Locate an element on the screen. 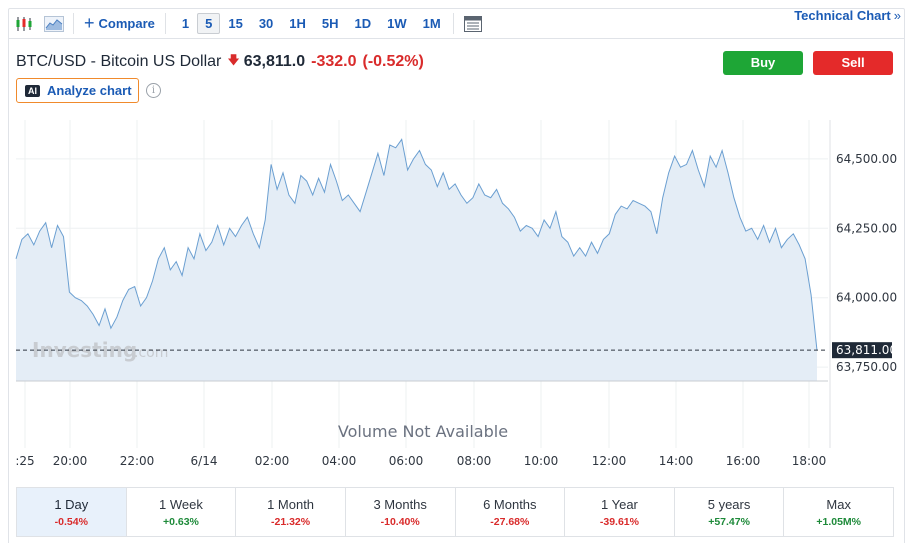  period-5-years: 5 years +57.47% is located at coordinates (730, 512).